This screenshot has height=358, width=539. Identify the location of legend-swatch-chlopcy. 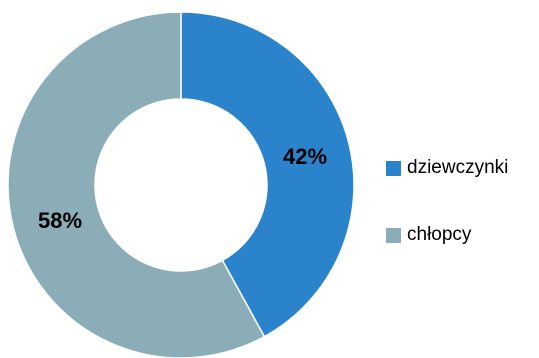
(393, 235).